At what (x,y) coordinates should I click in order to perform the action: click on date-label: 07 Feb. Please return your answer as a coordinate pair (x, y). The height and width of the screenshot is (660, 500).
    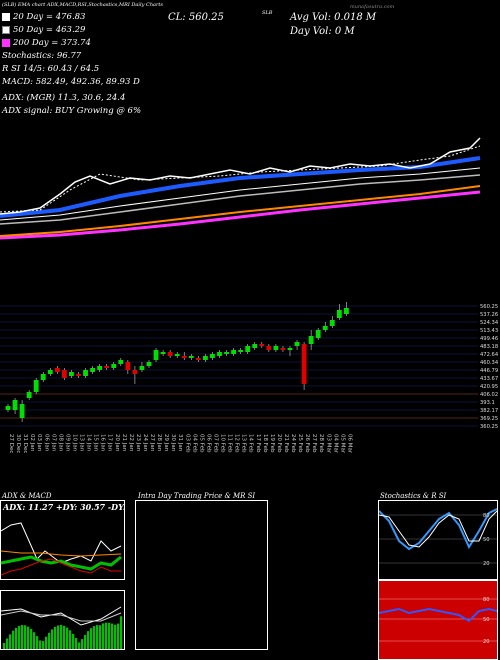
    Looking at the image, I should click on (215, 443).